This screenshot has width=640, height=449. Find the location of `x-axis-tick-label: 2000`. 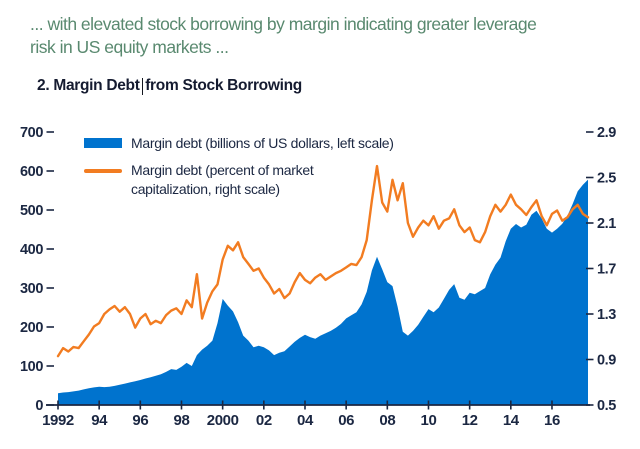

x-axis-tick-label: 2000 is located at coordinates (223, 420).